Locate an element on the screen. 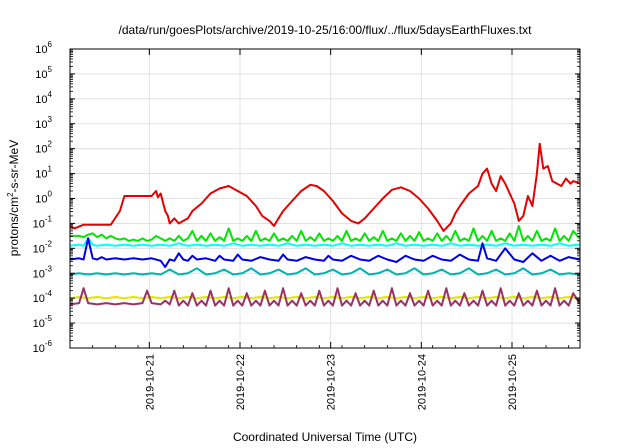 This screenshot has width=640, height=448. y-axis-label-exponent: 2 is located at coordinates (10, 194).